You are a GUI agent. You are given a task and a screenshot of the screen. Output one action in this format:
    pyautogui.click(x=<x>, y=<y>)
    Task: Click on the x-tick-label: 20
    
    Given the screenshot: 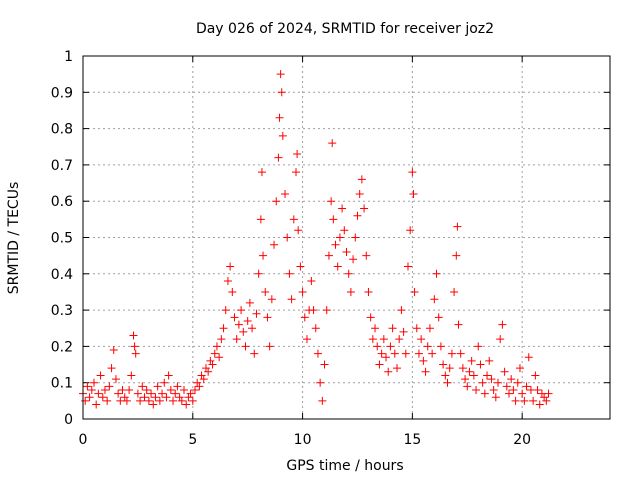 What is the action you would take?
    pyautogui.click(x=522, y=440)
    